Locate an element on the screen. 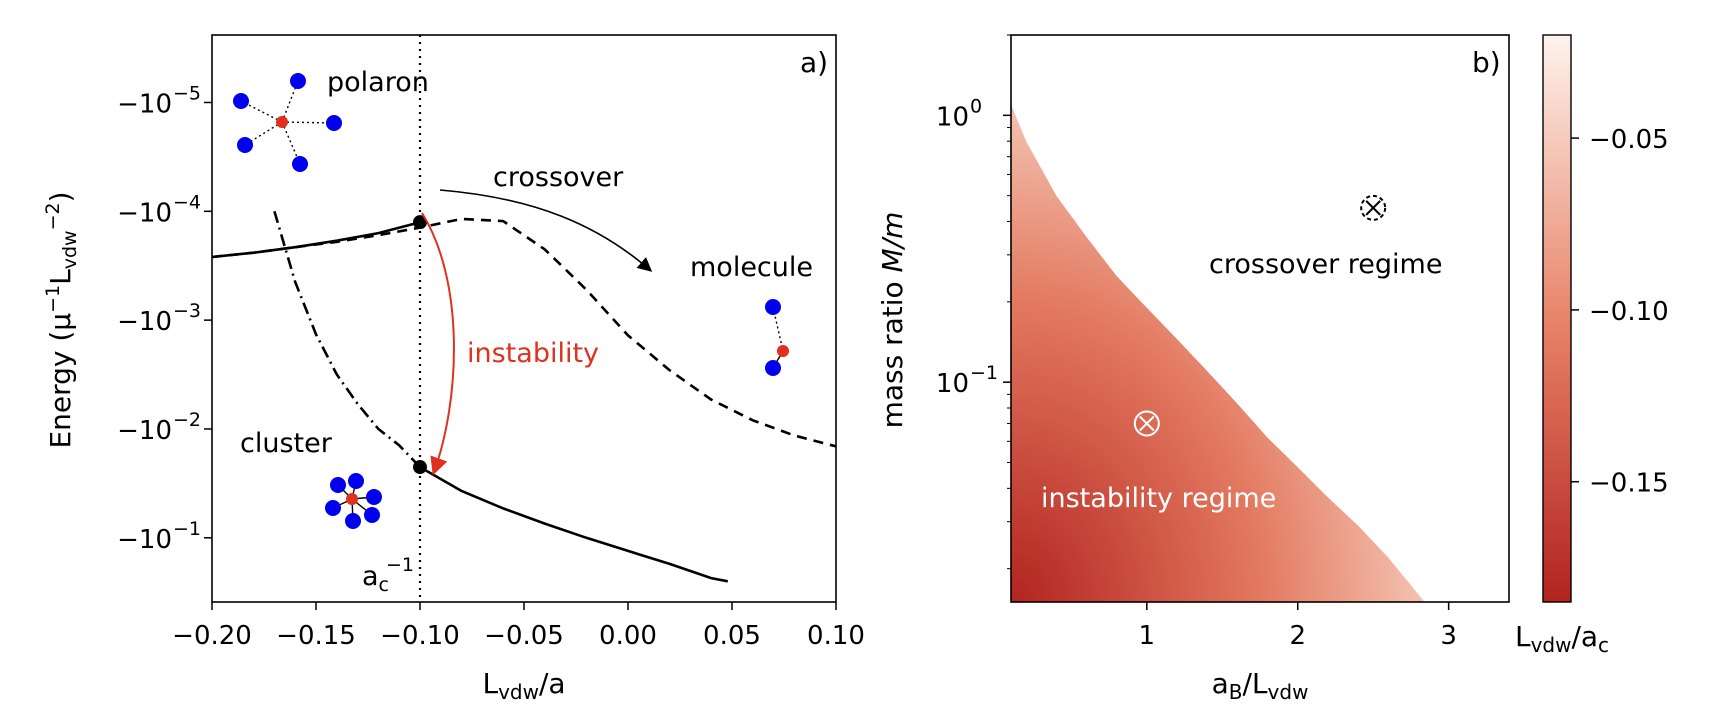 This screenshot has width=1714, height=726. y-tick-exponent: −4 is located at coordinates (187, 202).